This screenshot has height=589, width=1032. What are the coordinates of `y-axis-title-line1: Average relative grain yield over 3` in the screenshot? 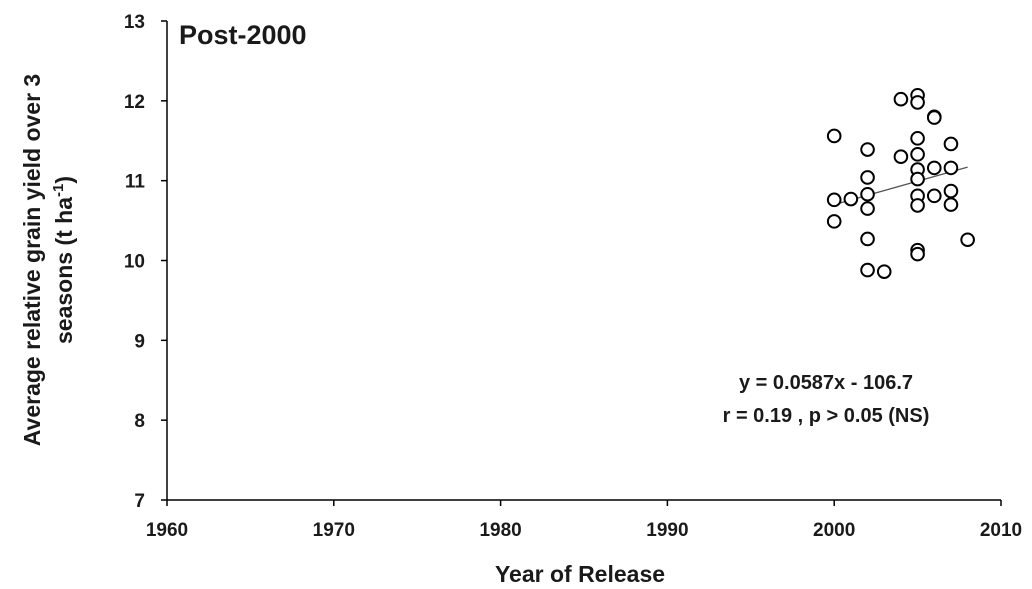 It's located at (32, 260).